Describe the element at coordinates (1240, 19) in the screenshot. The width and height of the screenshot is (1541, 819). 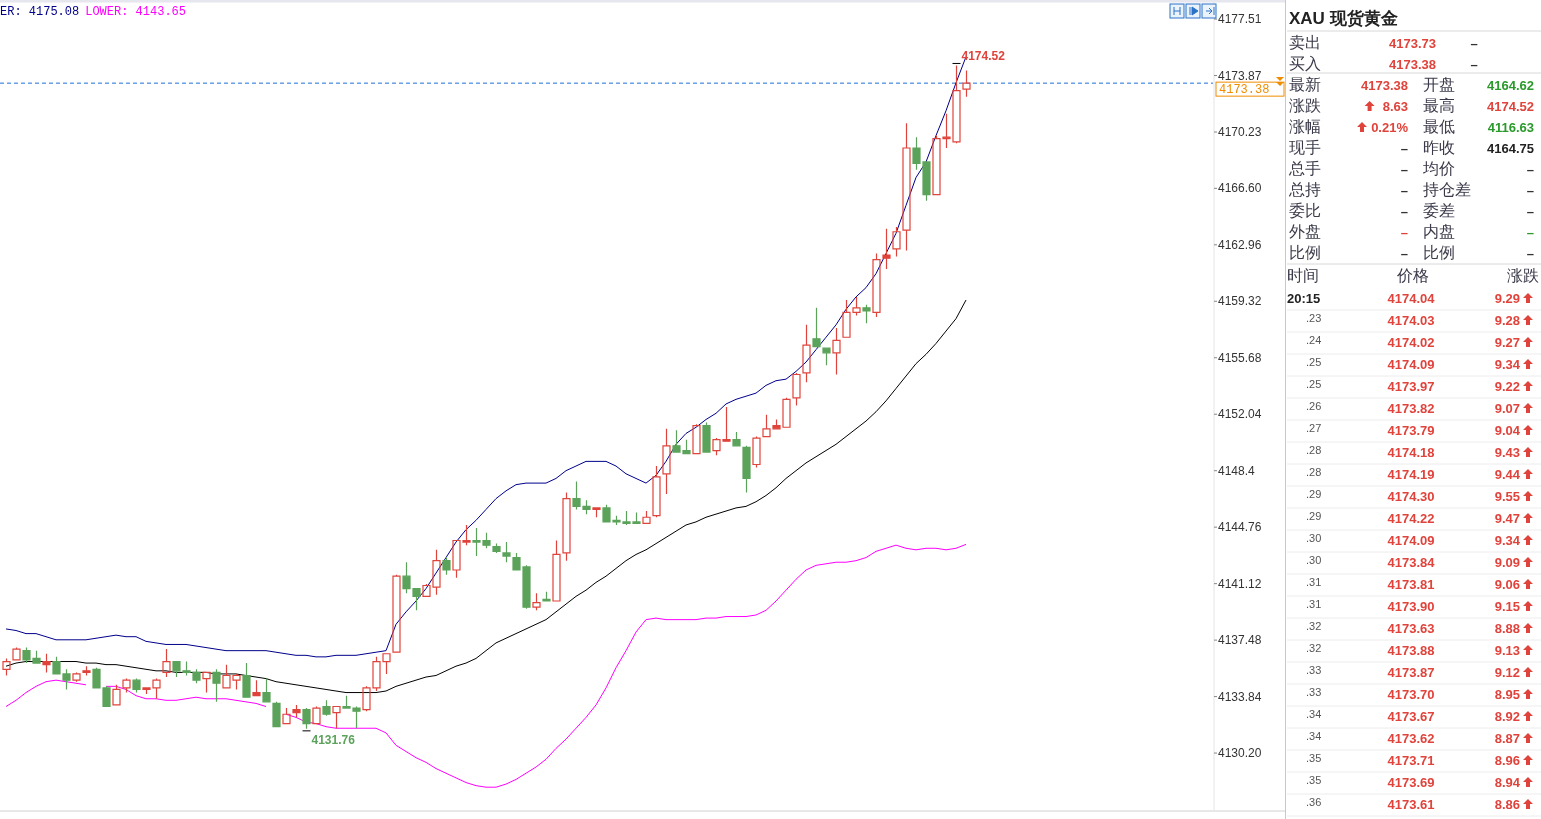
I see `y-tick-label: 4177.51` at that location.